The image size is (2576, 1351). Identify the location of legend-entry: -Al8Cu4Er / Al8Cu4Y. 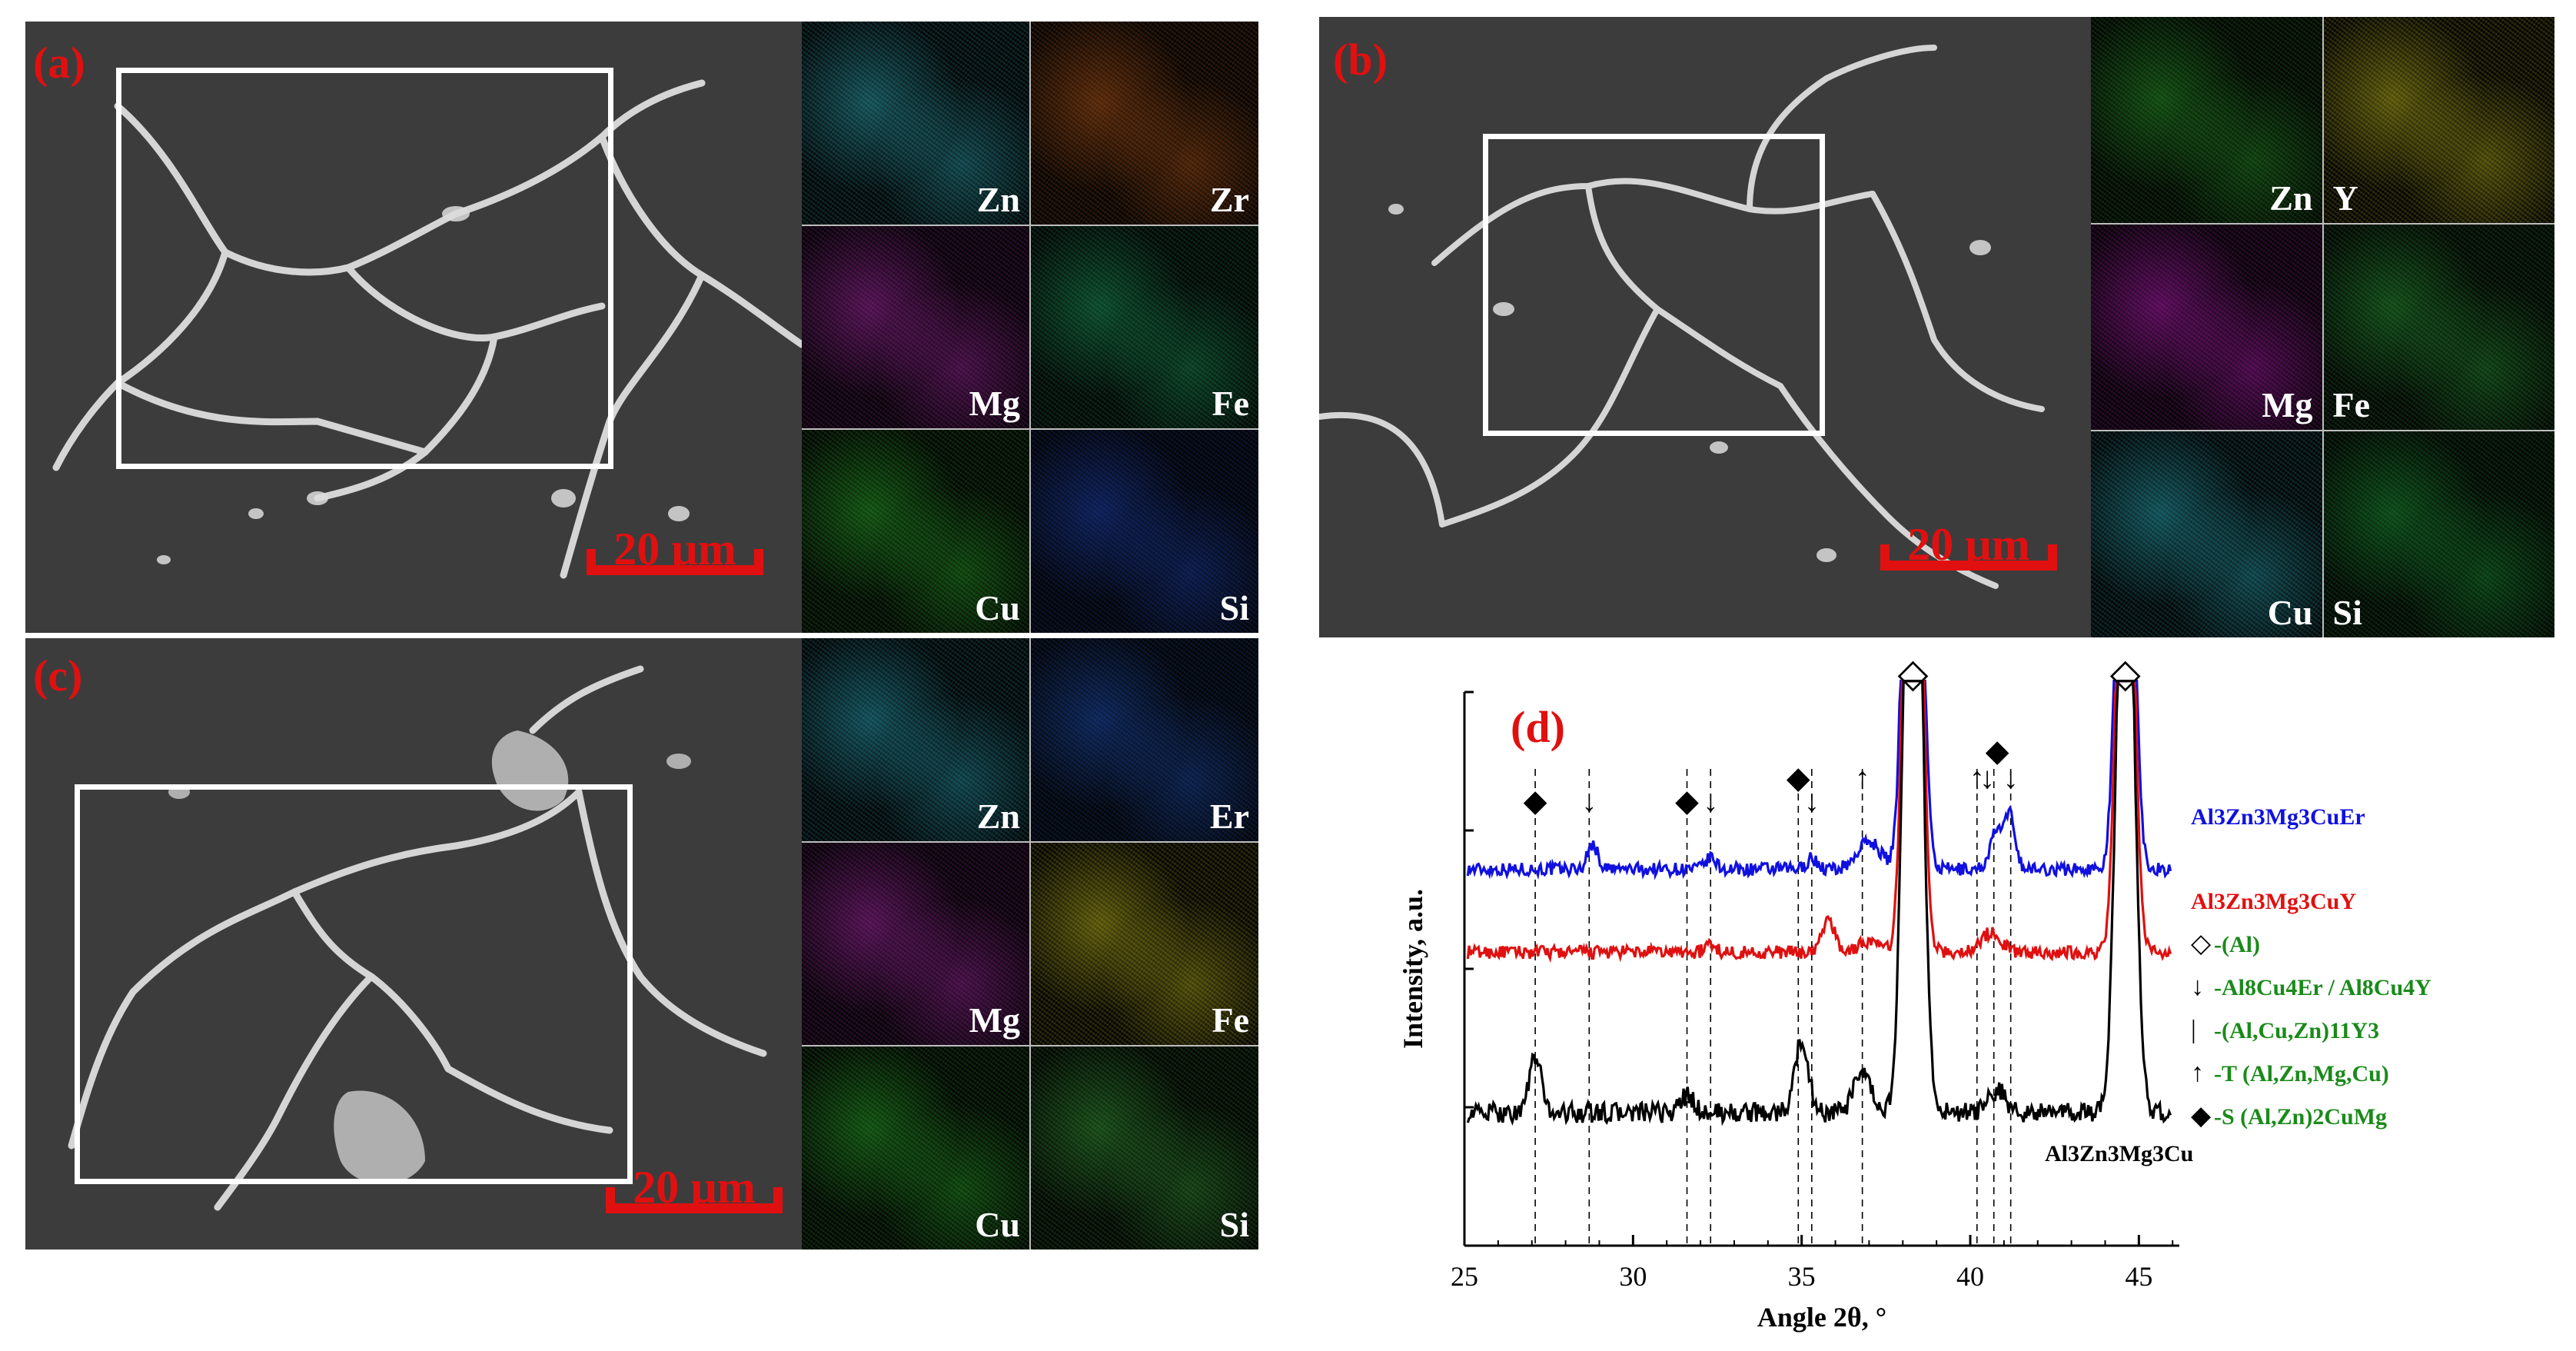
(2322, 987).